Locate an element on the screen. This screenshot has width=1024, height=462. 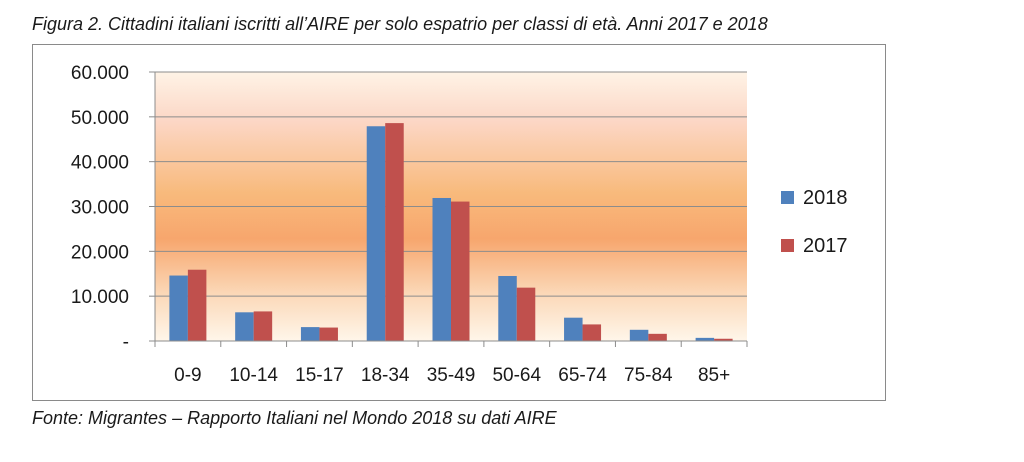
x-tick-label: 85+ is located at coordinates (714, 375).